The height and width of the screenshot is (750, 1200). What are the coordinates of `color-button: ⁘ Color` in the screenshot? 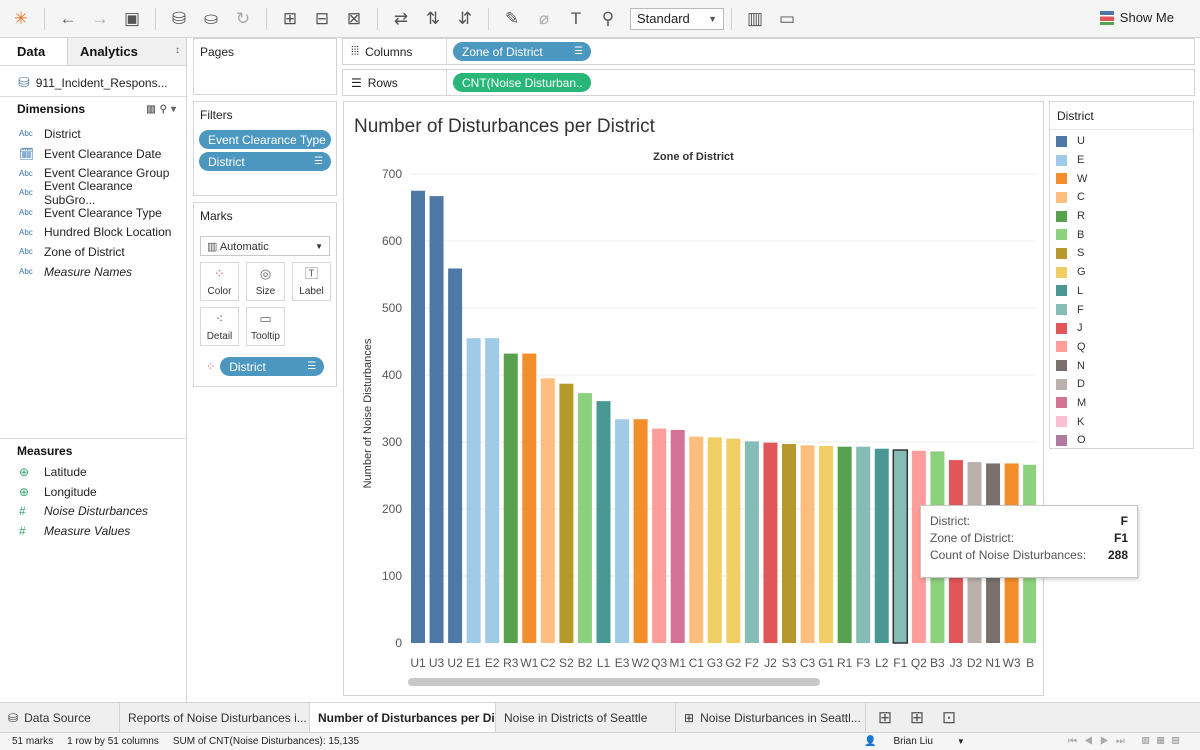 It's located at (219, 281).